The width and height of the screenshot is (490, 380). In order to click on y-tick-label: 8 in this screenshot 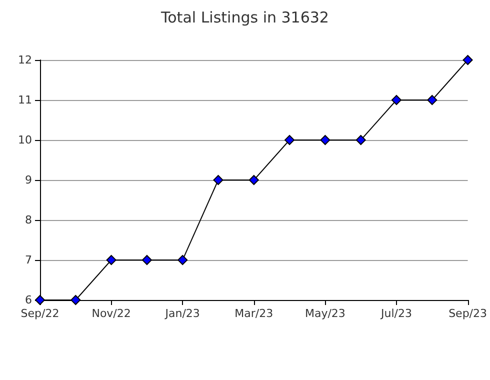, I will do `click(28, 220)`.